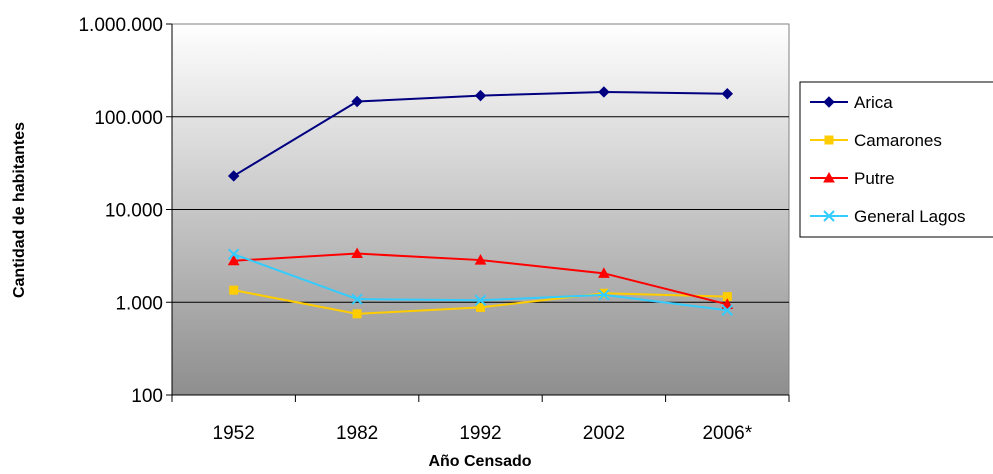  What do you see at coordinates (234, 433) in the screenshot?
I see `x-tick-label: 1952` at bounding box center [234, 433].